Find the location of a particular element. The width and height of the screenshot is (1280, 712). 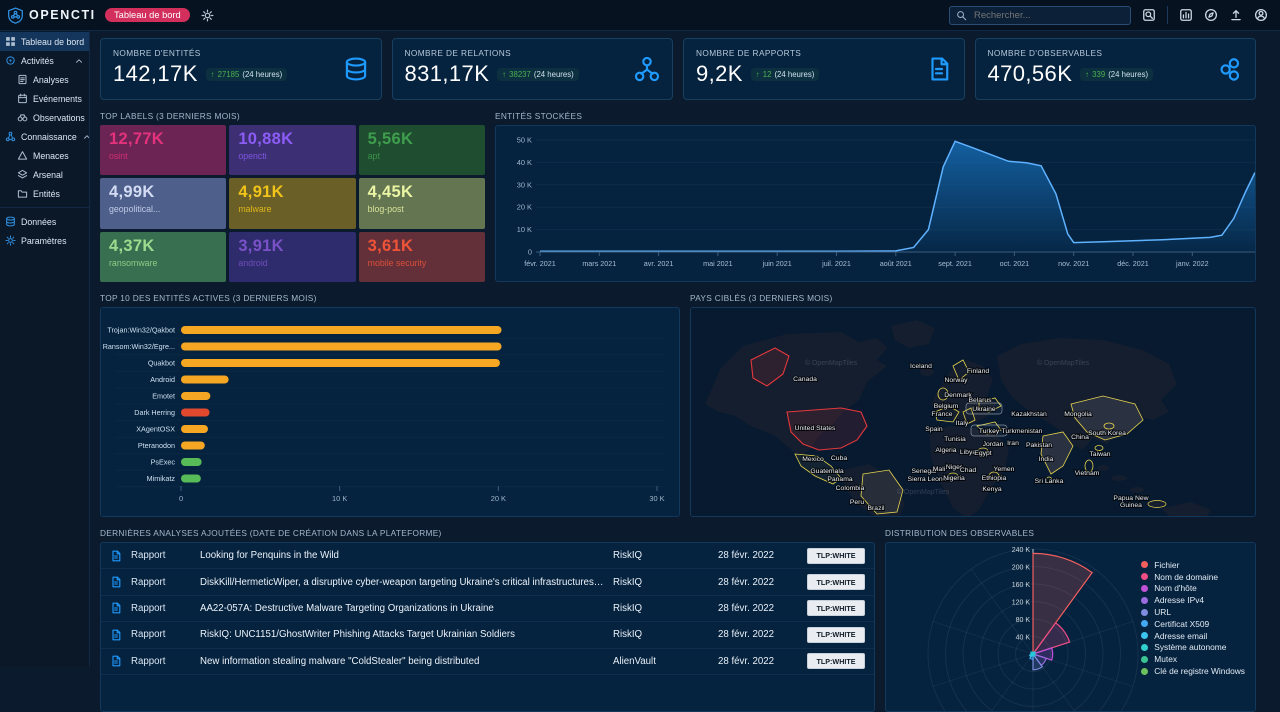

map-country-label: Italy is located at coordinates (962, 423).